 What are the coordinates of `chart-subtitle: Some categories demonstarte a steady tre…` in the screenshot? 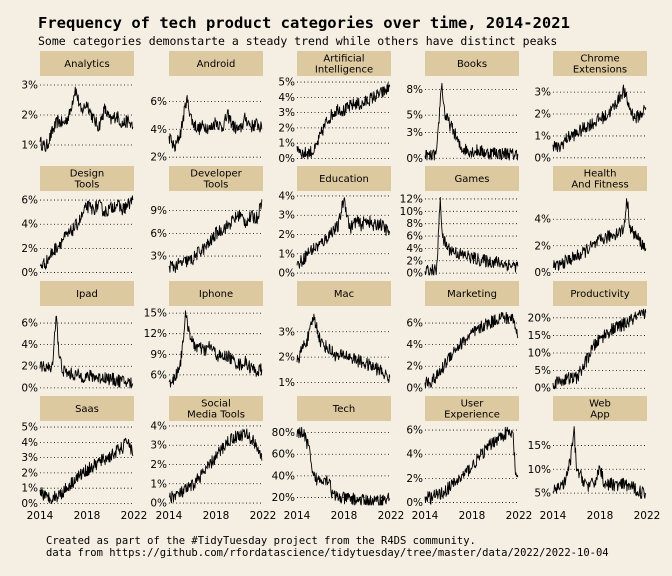 It's located at (298, 41).